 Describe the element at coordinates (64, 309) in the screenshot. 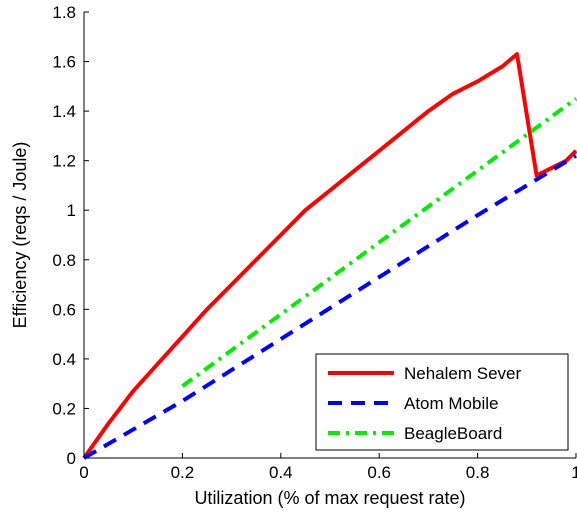

I see `y-tick-label: 0.6` at that location.